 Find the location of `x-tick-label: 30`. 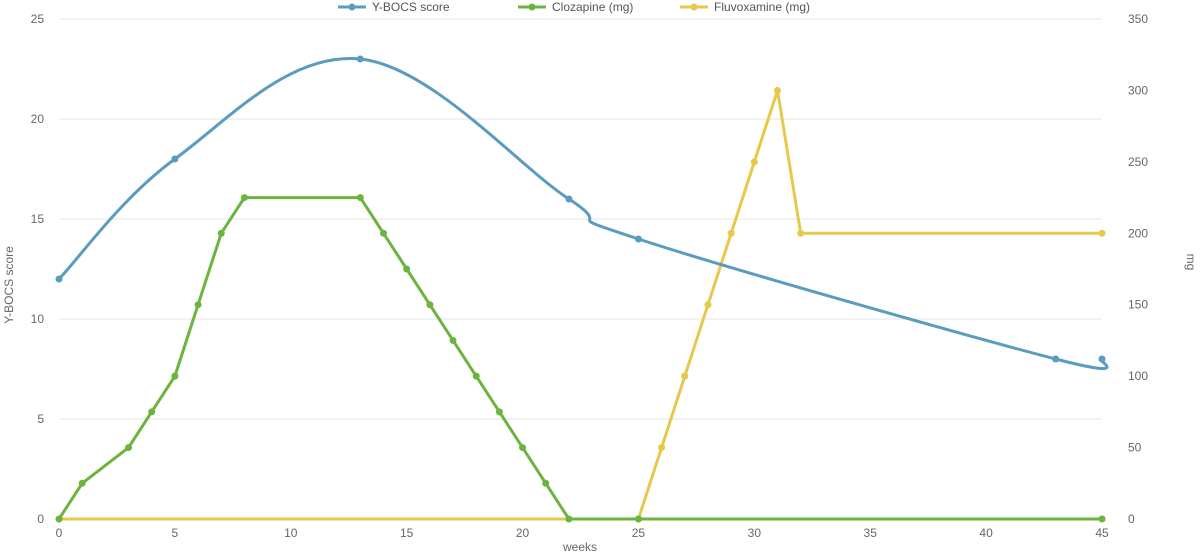

x-tick-label: 30 is located at coordinates (755, 533).